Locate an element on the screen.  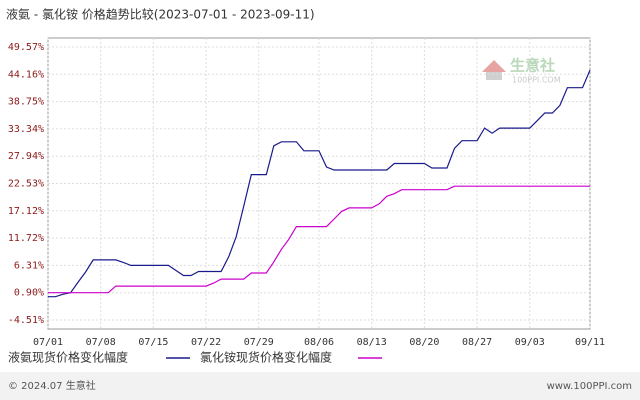
y-tick-label: 33.34% is located at coordinates (26, 129).